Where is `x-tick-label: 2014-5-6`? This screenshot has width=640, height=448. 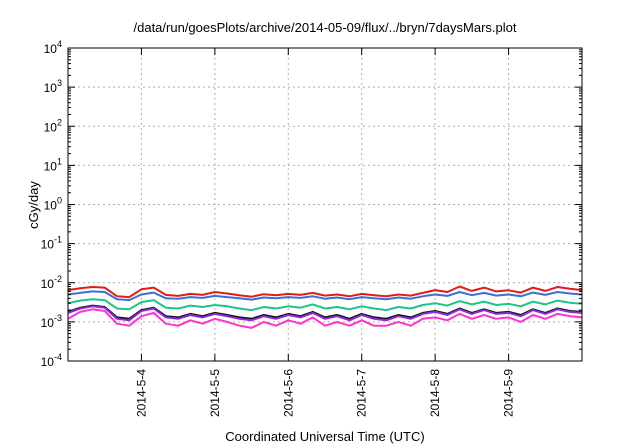
x-tick-label: 2014-5-6 is located at coordinates (288, 393).